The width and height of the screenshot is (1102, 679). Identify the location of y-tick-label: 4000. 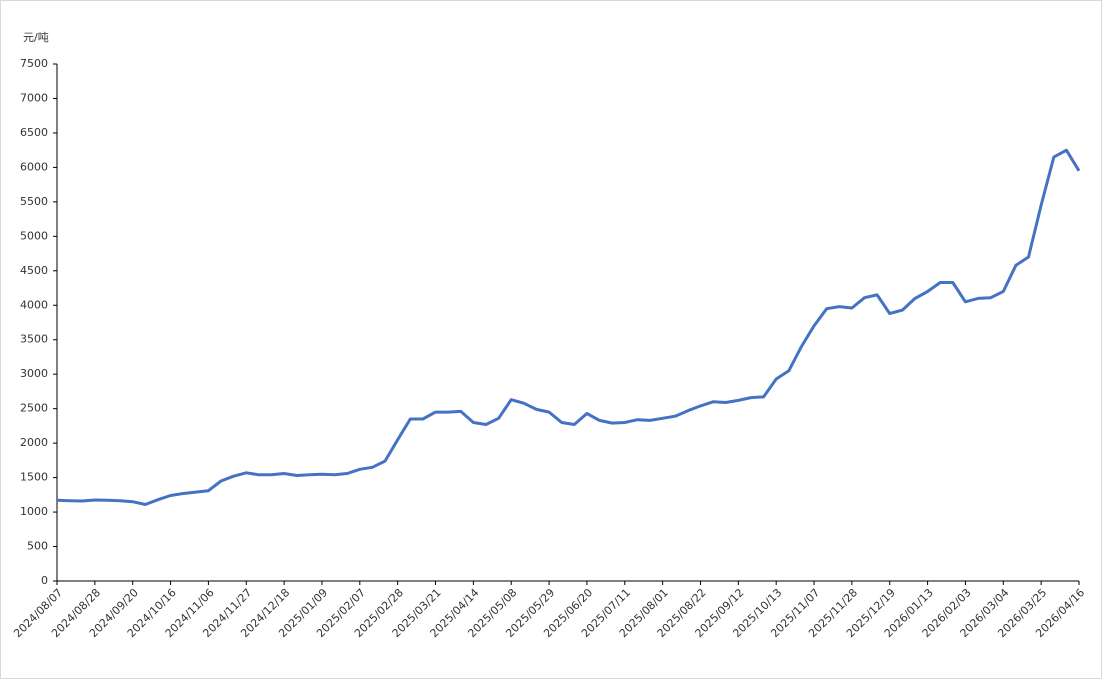
(34, 304).